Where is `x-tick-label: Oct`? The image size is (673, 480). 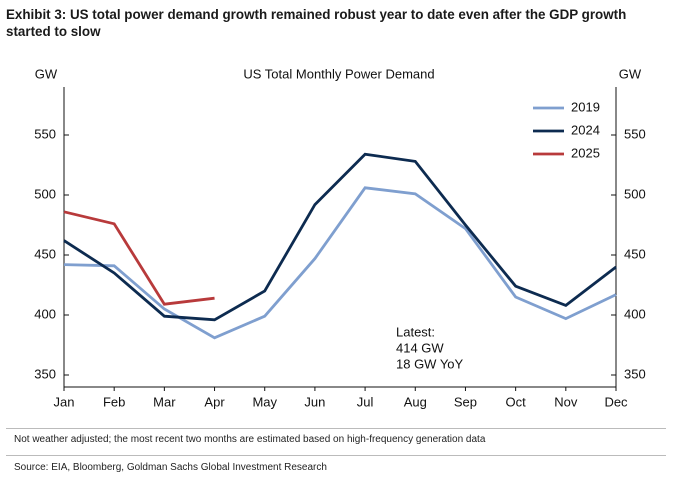 x-tick-label: Oct is located at coordinates (516, 401).